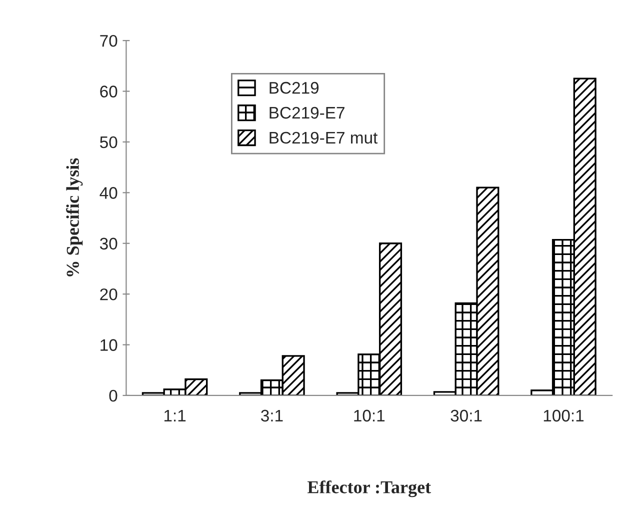 This screenshot has height=507, width=631. Describe the element at coordinates (324, 138) in the screenshot. I see `legend-label: BC219-E7 mut` at that location.